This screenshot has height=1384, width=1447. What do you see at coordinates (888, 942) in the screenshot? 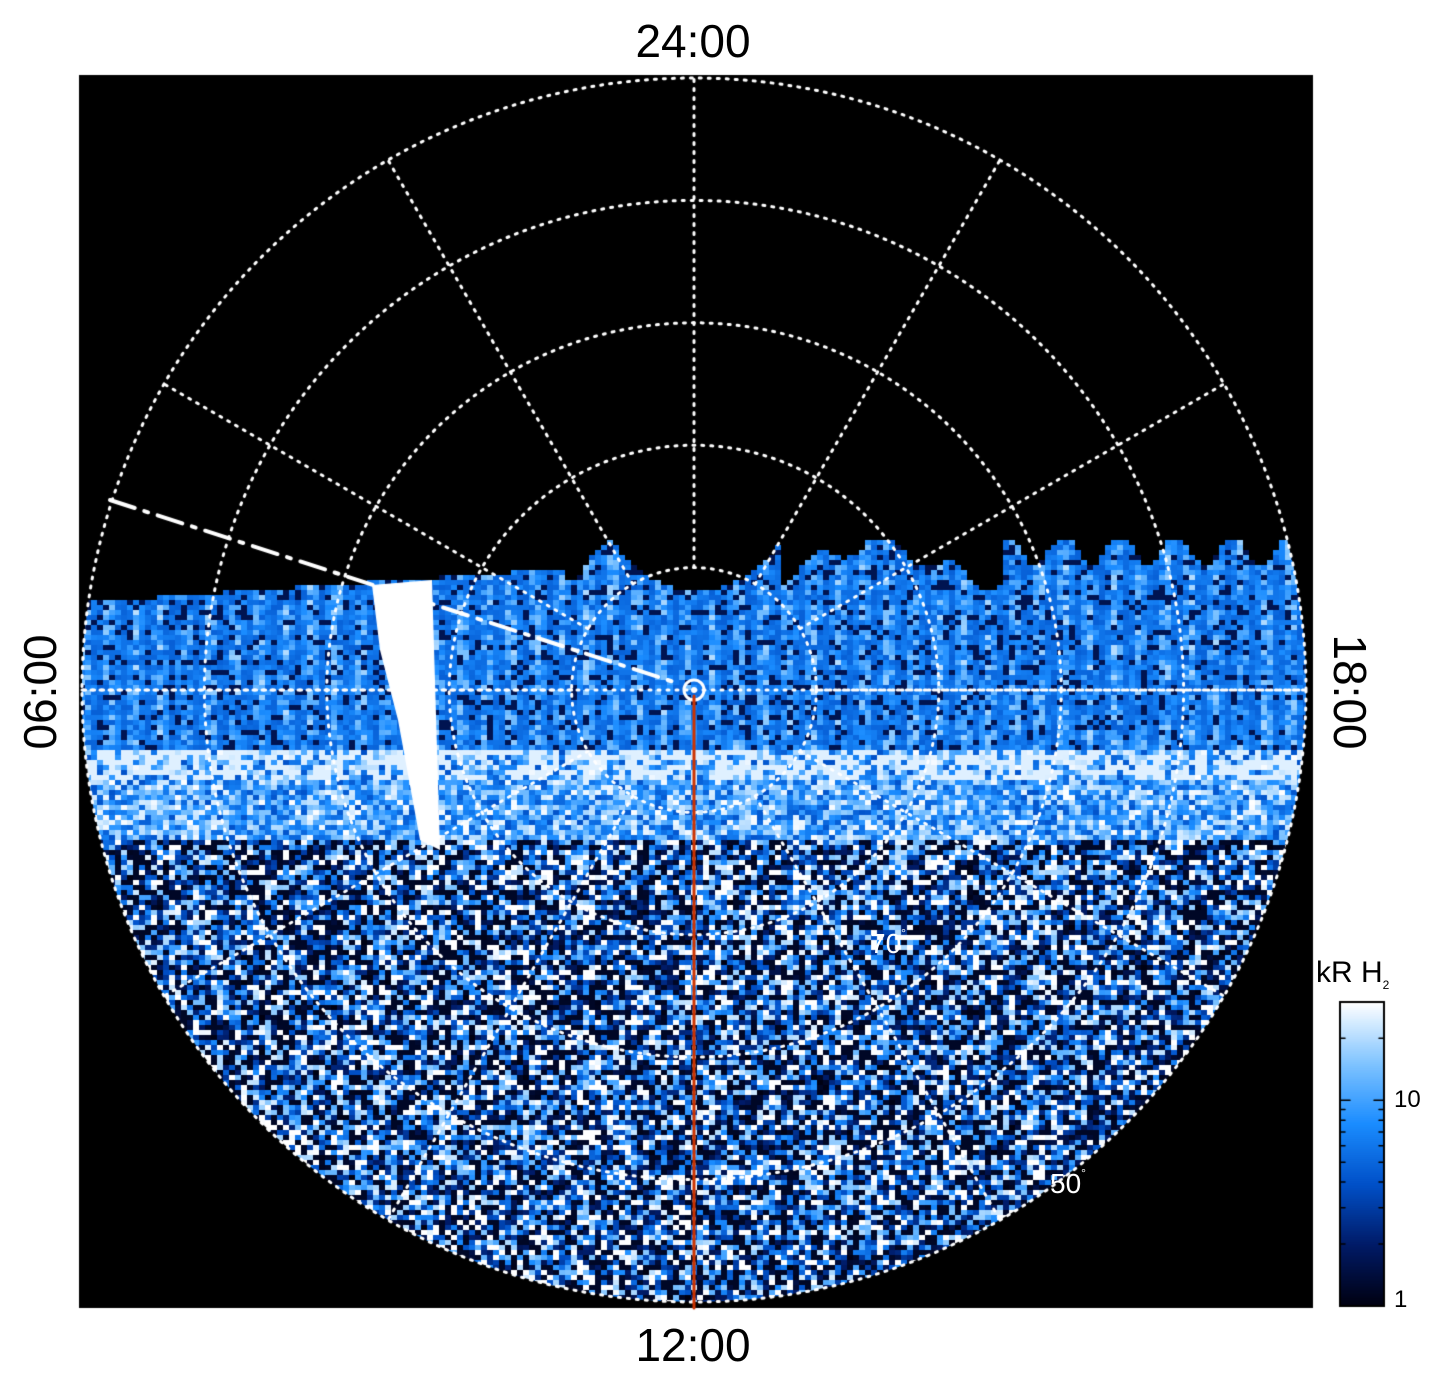
I see `latitude-label-70: 70°` at bounding box center [888, 942].